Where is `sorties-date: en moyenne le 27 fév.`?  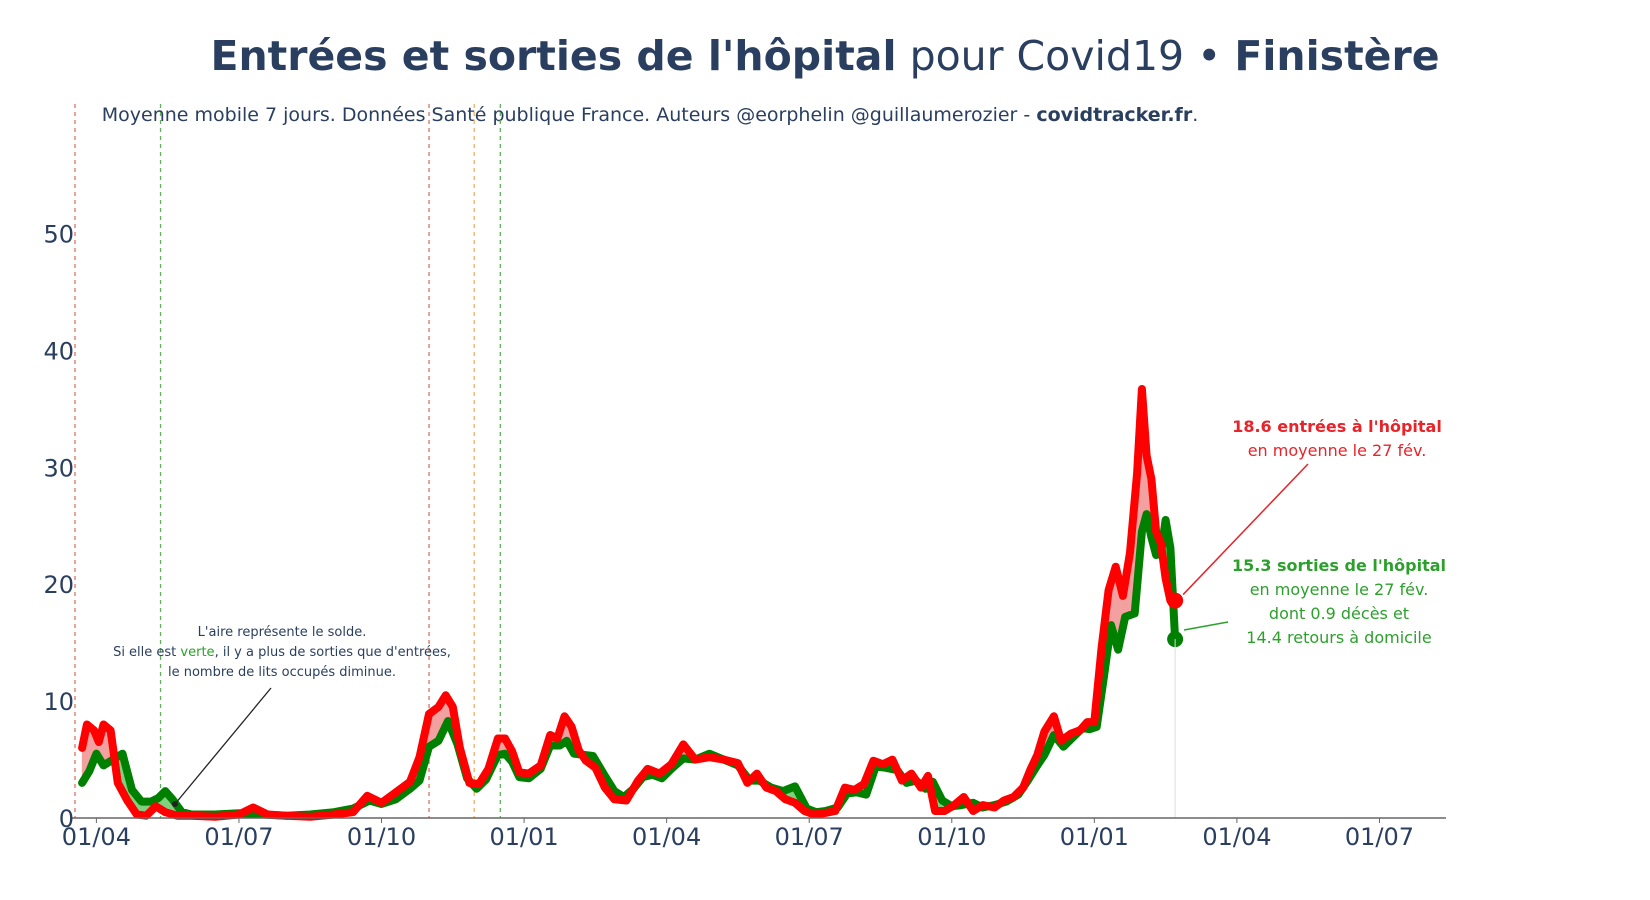 sorties-date: en moyenne le 27 fév. is located at coordinates (1339, 589).